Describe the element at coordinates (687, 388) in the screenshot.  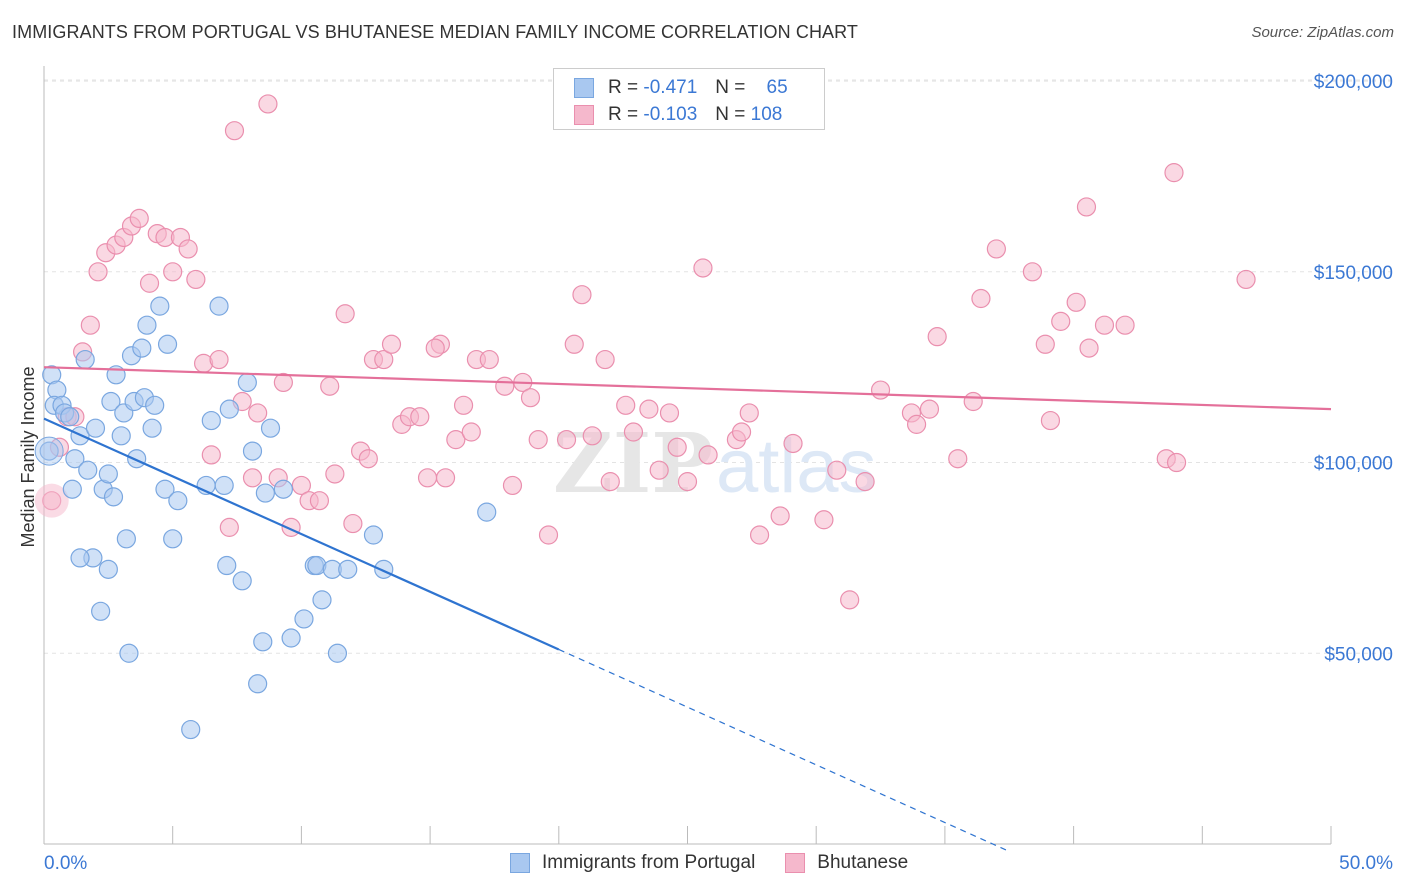
I see `trend-line-bhutanese` at that location.